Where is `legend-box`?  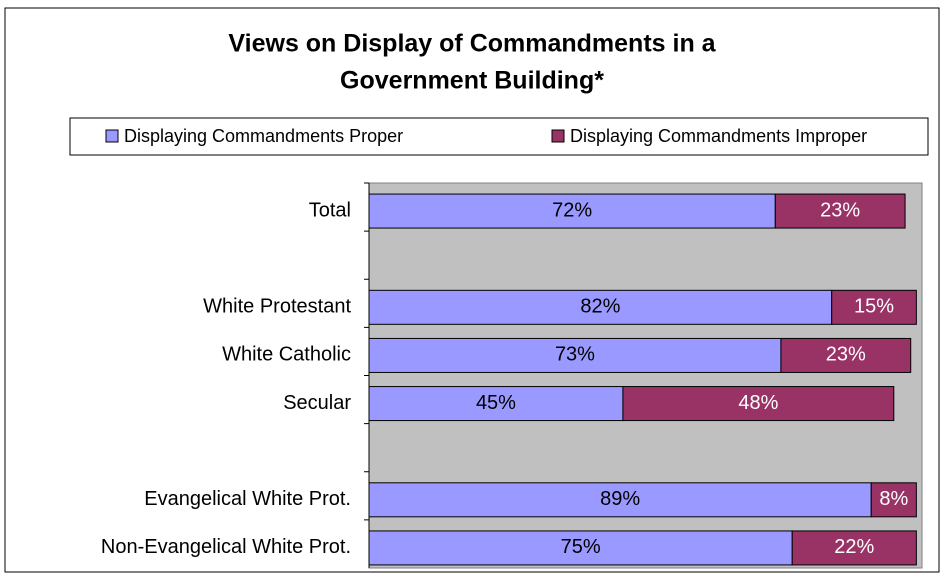 legend-box is located at coordinates (499, 136).